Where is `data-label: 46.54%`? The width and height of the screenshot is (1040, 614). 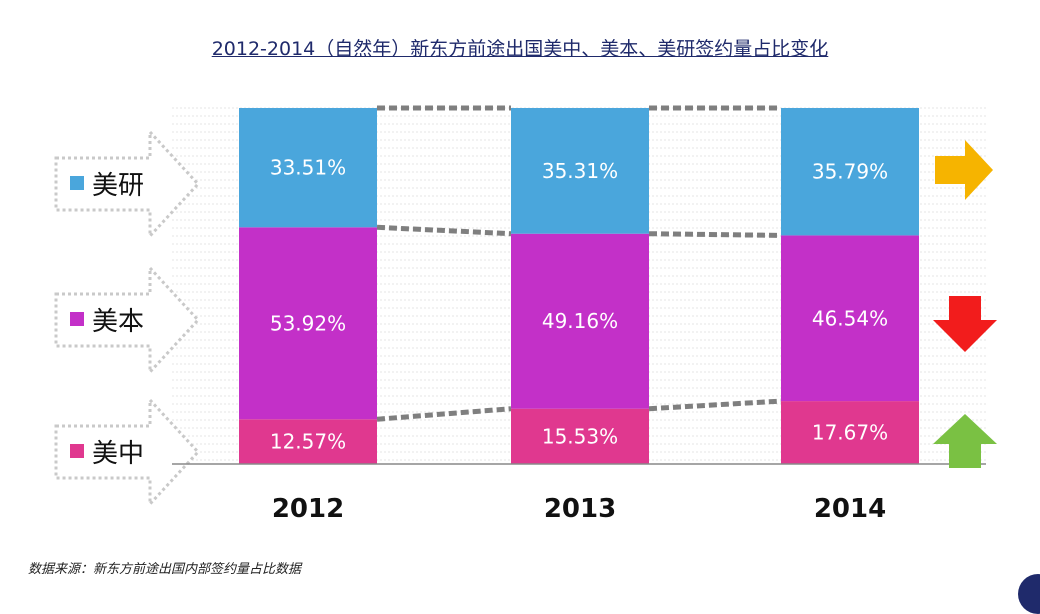
data-label: 46.54% is located at coordinates (850, 318).